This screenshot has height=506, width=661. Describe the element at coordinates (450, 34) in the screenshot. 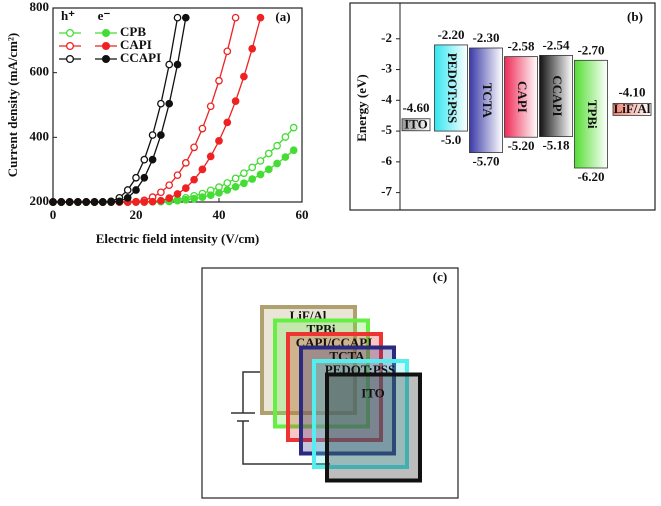

I see `value-label: -2.20` at that location.